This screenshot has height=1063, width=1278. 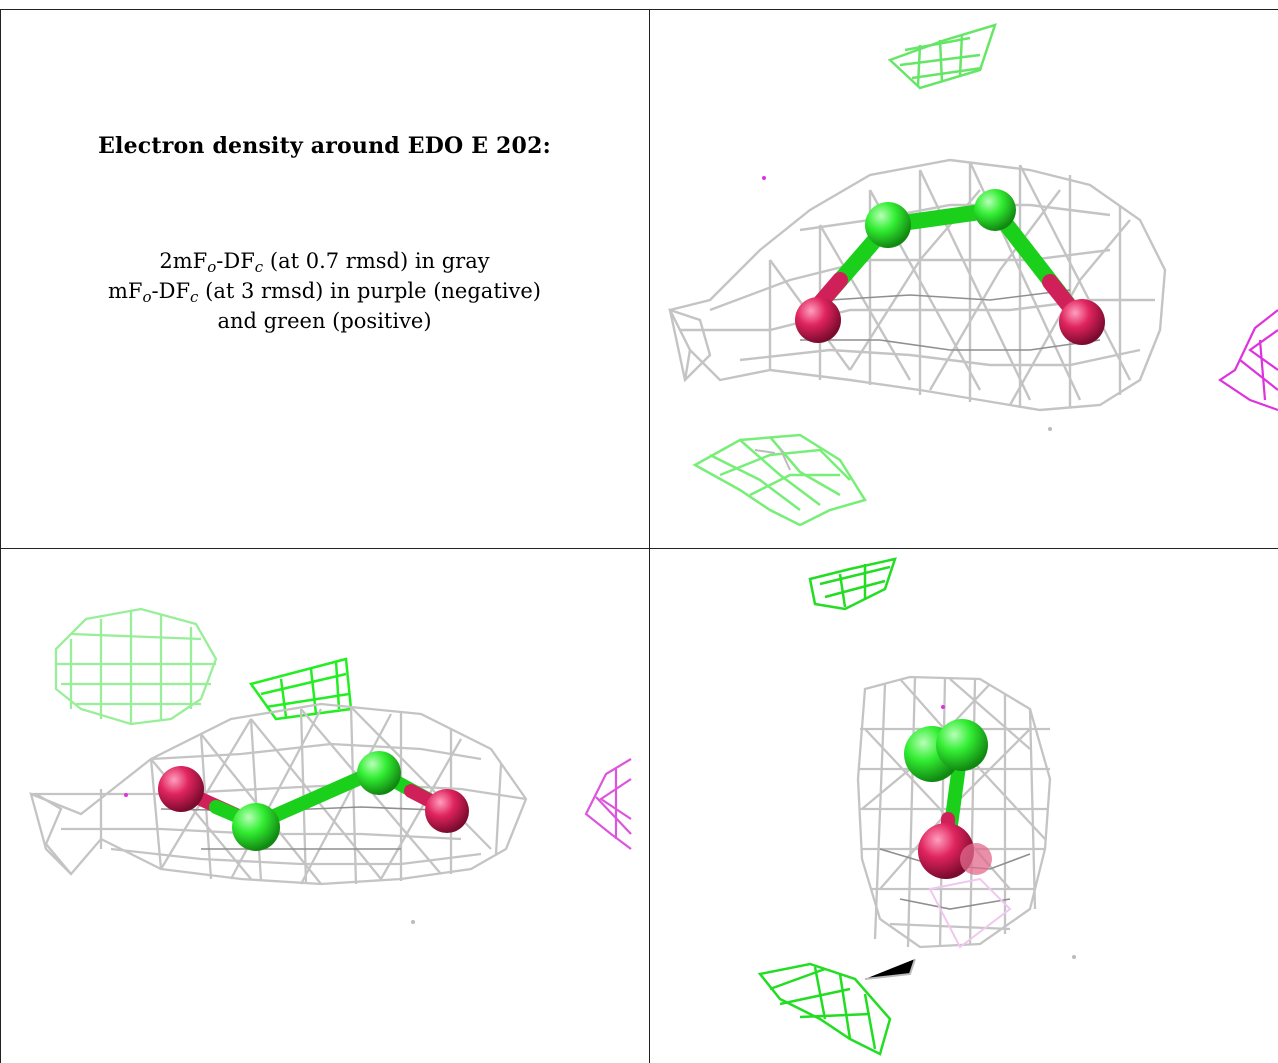 I want to click on gray-density-mesh, so click(x=917, y=285).